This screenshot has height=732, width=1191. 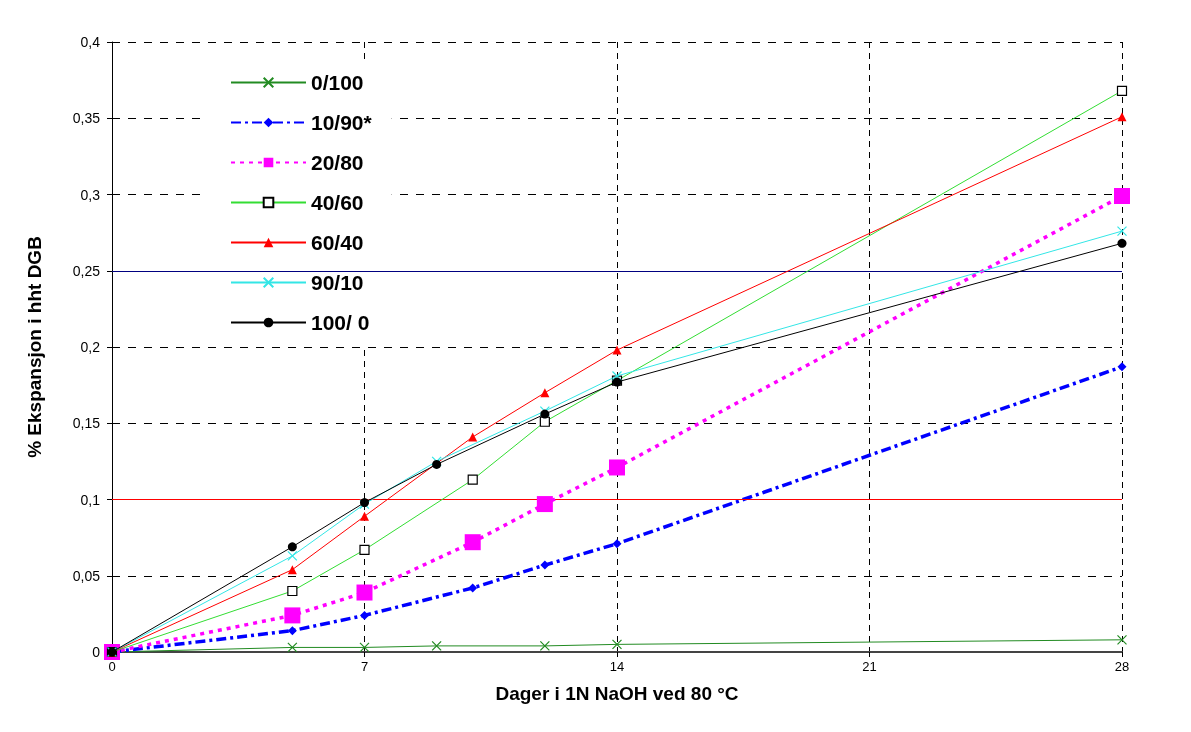 What do you see at coordinates (90, 42) in the screenshot?
I see `y-tick-label: 0,4` at bounding box center [90, 42].